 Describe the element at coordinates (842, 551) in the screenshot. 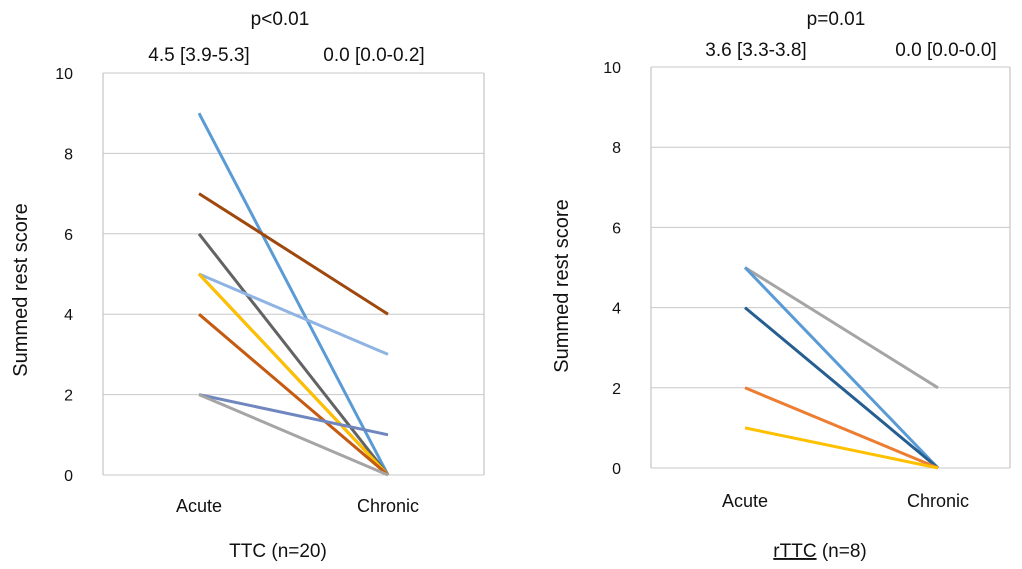

I see `x-axis-label-count: (n=8)` at that location.